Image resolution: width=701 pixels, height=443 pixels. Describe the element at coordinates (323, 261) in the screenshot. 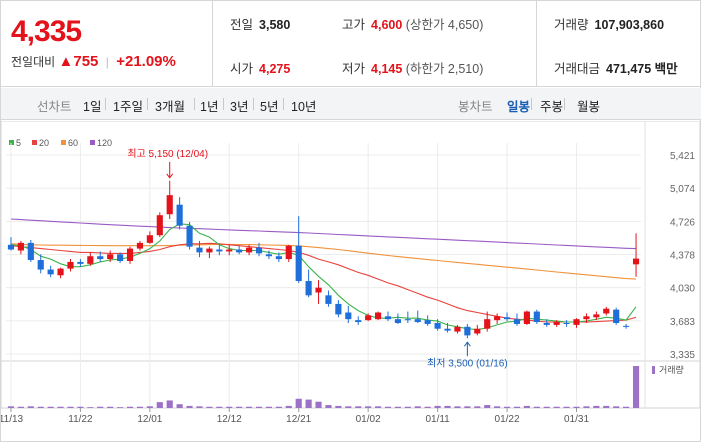

I see `ma60-line` at that location.